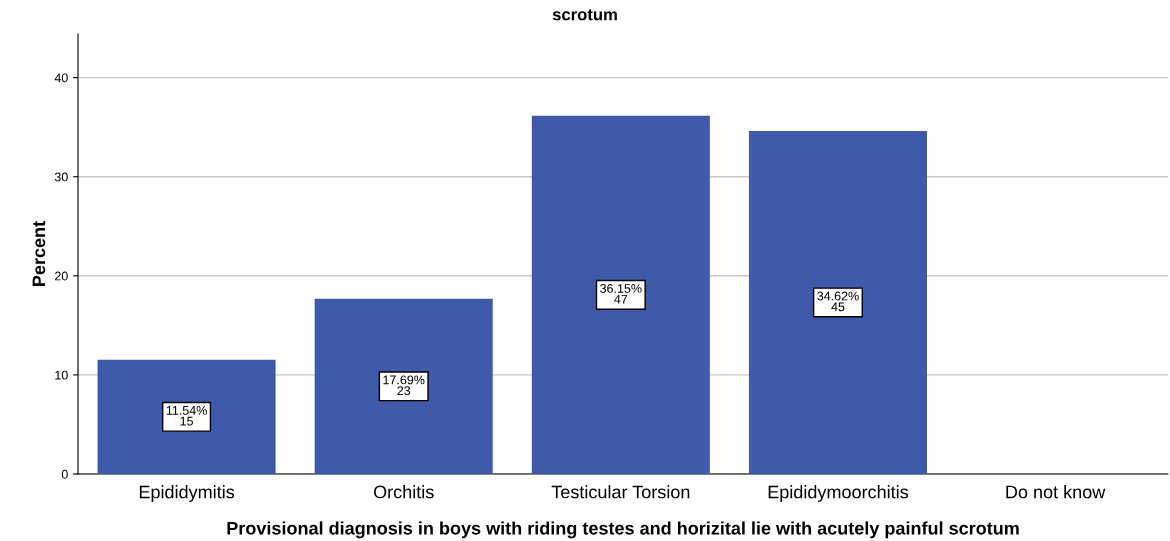 Image resolution: width=1170 pixels, height=541 pixels. What do you see at coordinates (403, 492) in the screenshot?
I see `x-tick-label: Orchitis` at bounding box center [403, 492].